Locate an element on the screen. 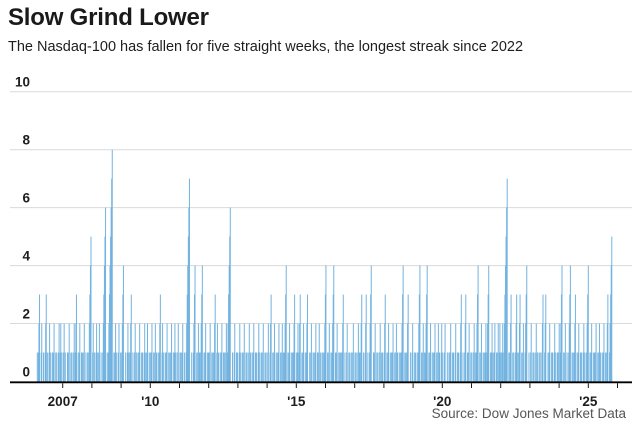 The width and height of the screenshot is (633, 441). y-tick-label: 2 is located at coordinates (26, 314).